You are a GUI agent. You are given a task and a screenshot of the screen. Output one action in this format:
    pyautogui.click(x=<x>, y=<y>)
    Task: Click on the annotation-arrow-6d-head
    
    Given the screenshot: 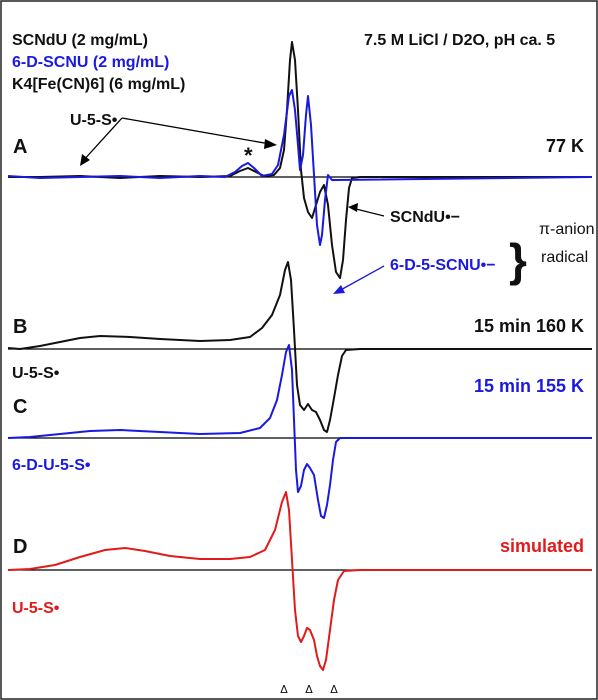 What is the action you would take?
    pyautogui.click(x=339, y=289)
    